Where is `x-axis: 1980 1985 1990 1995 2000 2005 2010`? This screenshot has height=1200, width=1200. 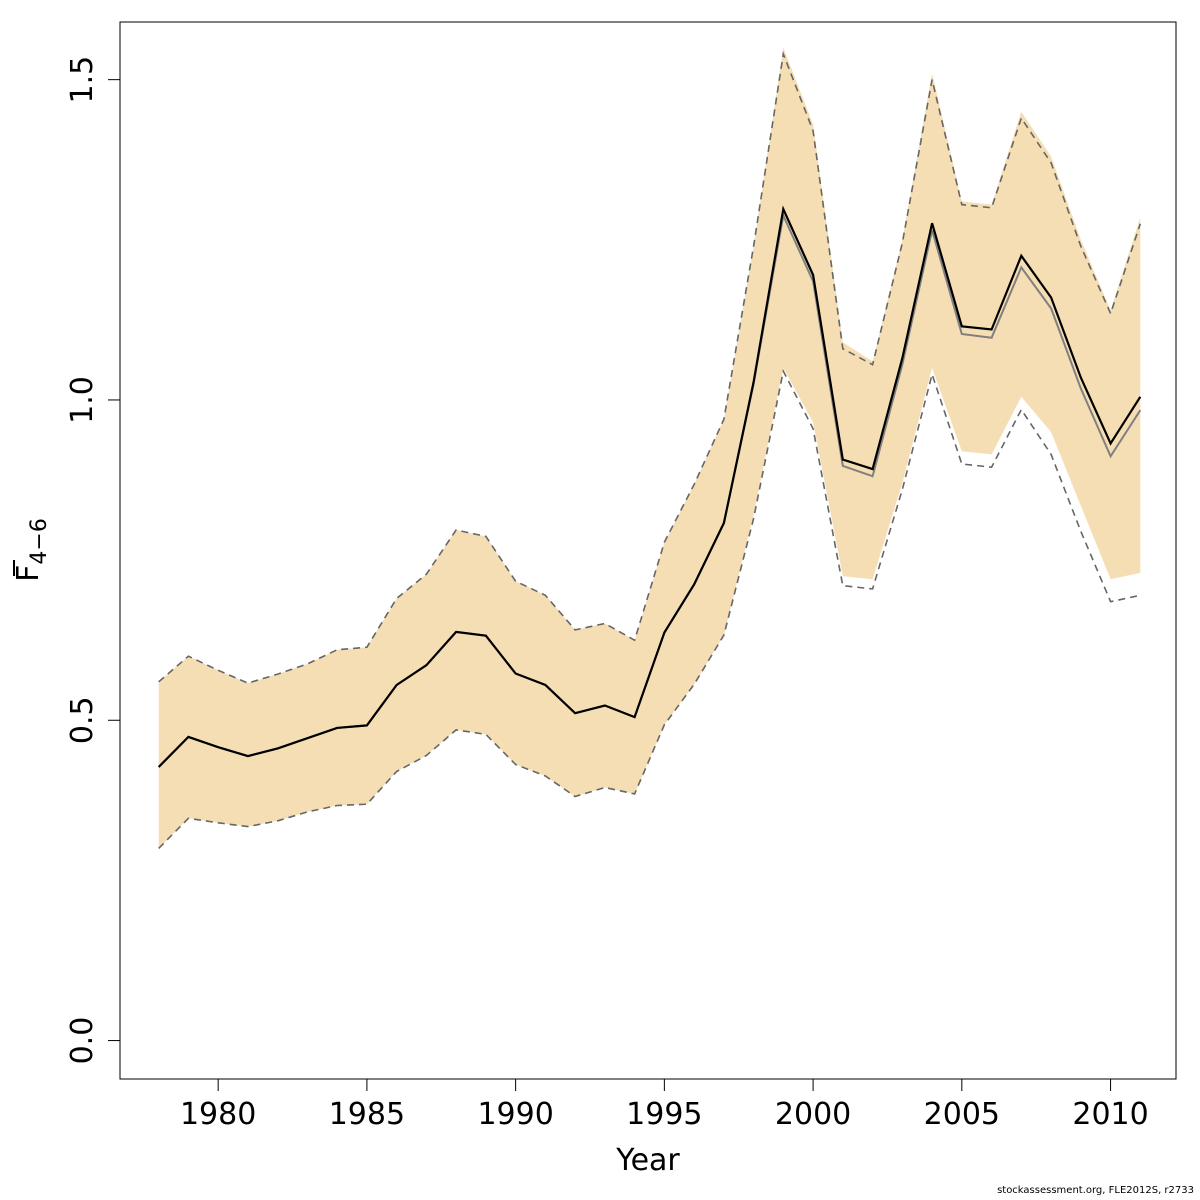 x-axis: 1980 1985 1990 1995 2000 2005 2010 is located at coordinates (664, 1105).